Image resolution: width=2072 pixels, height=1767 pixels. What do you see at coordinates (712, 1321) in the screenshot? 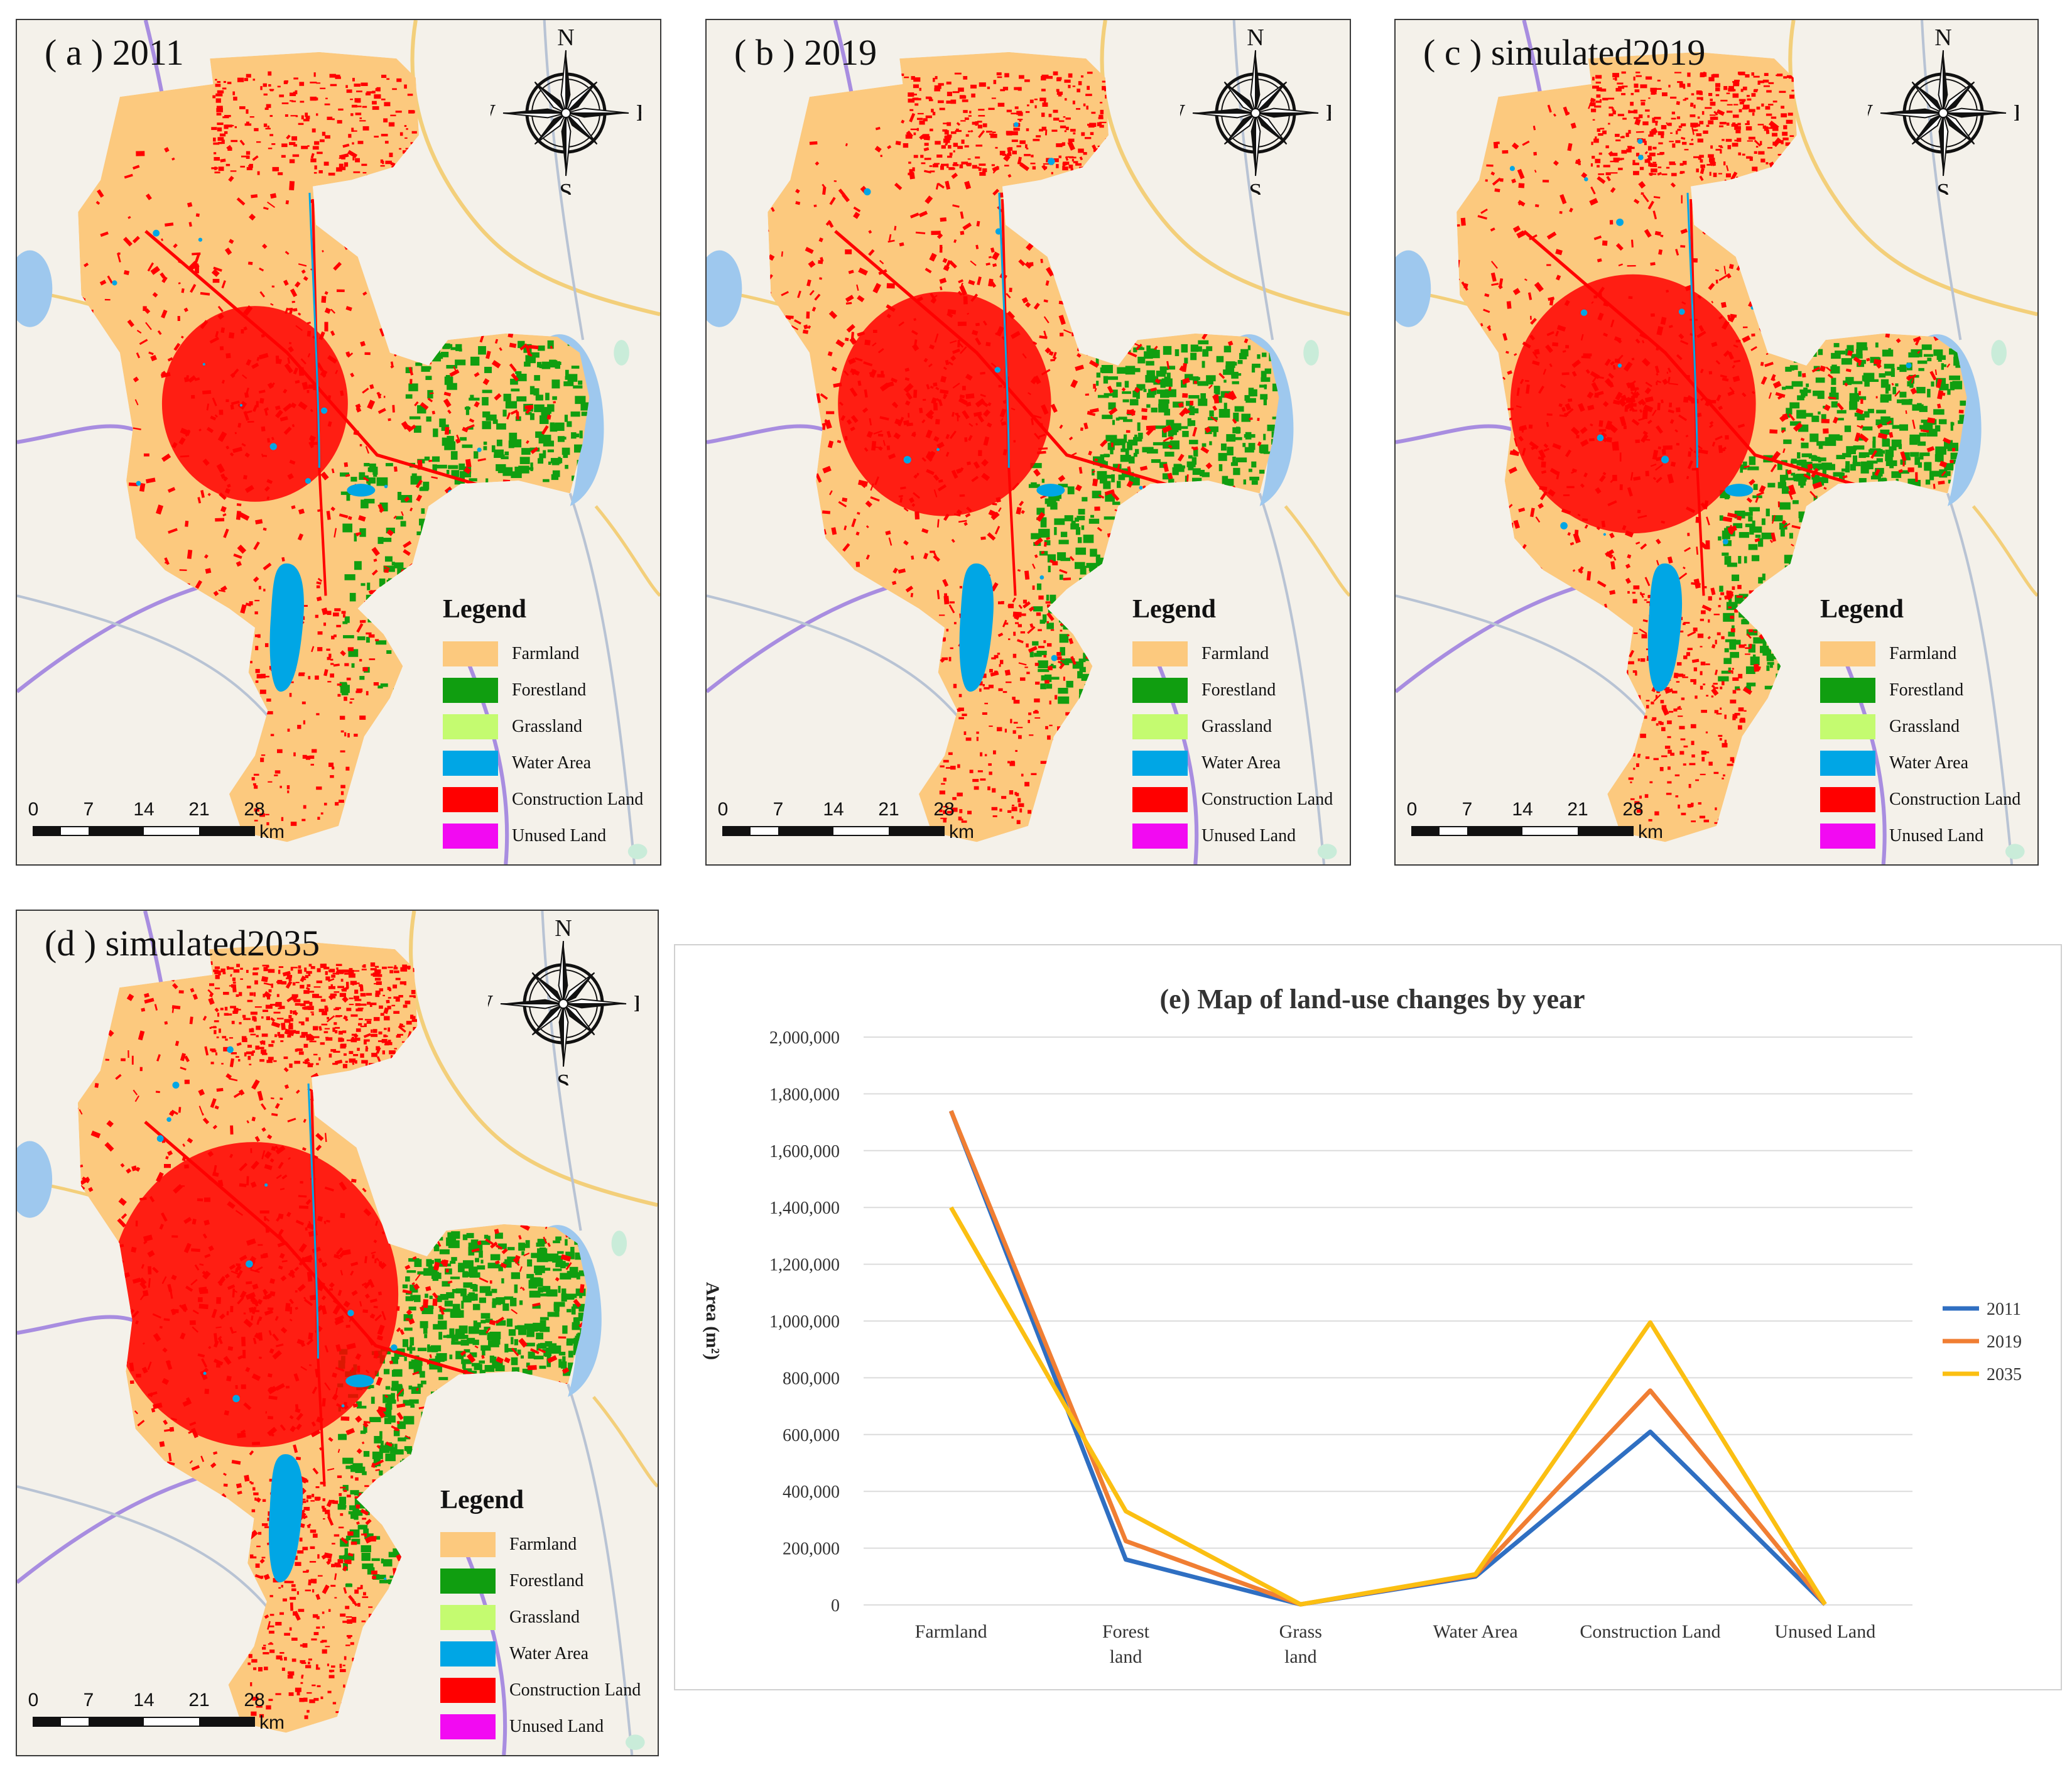
I see `y-axis-label: Area (m²)` at bounding box center [712, 1321].